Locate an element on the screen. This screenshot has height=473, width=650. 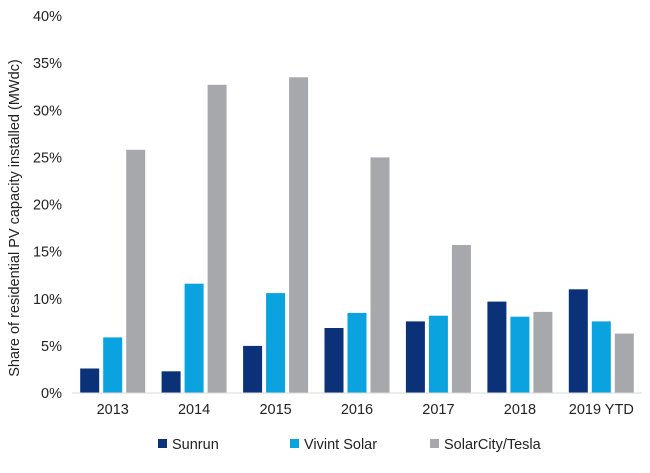
y-tick-label: 5% is located at coordinates (51, 347).